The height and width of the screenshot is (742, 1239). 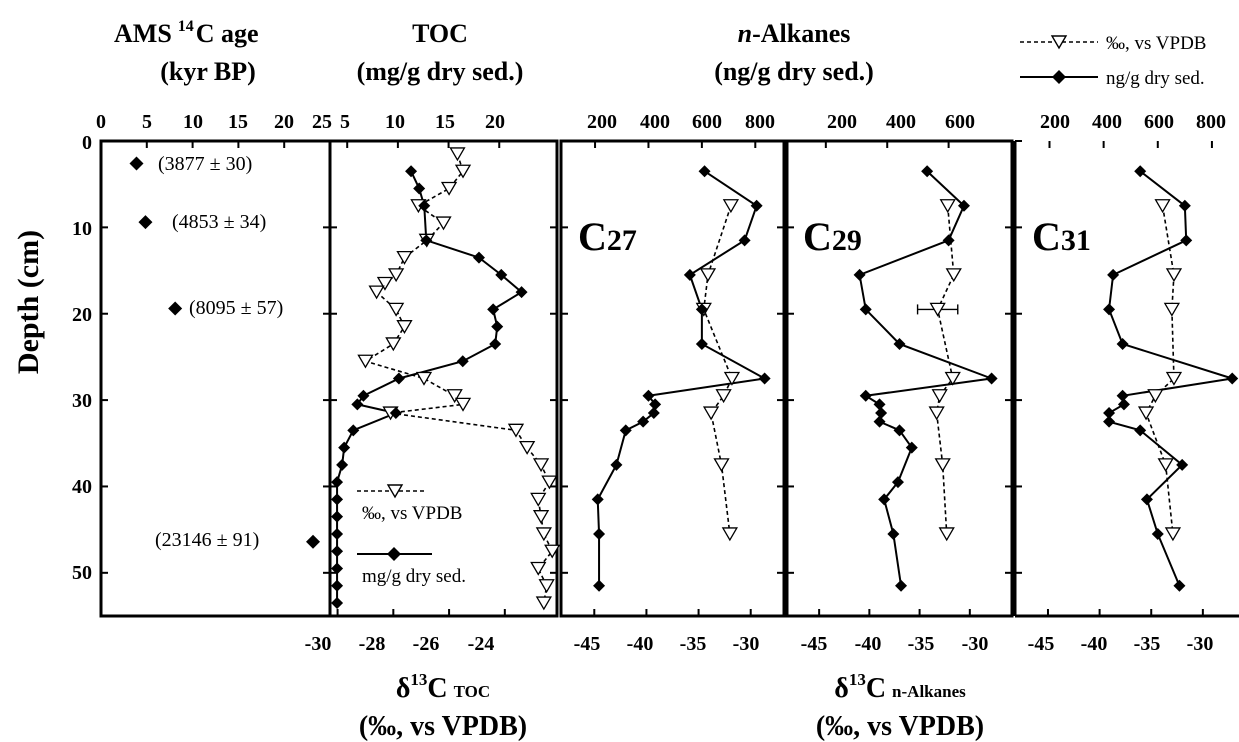 What do you see at coordinates (640, 644) in the screenshot?
I see `c27-iso-tick-label: -40` at bounding box center [640, 644].